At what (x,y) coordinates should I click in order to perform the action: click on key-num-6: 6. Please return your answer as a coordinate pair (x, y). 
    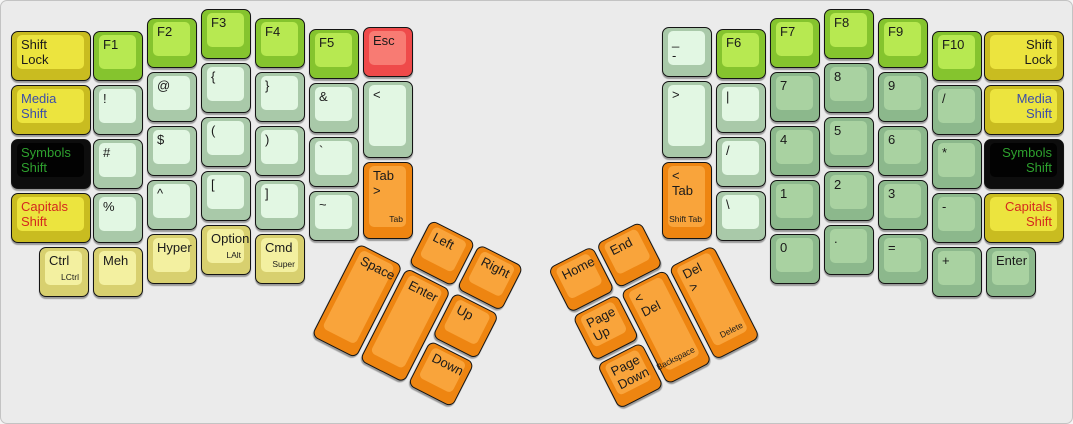
    Looking at the image, I should click on (903, 151).